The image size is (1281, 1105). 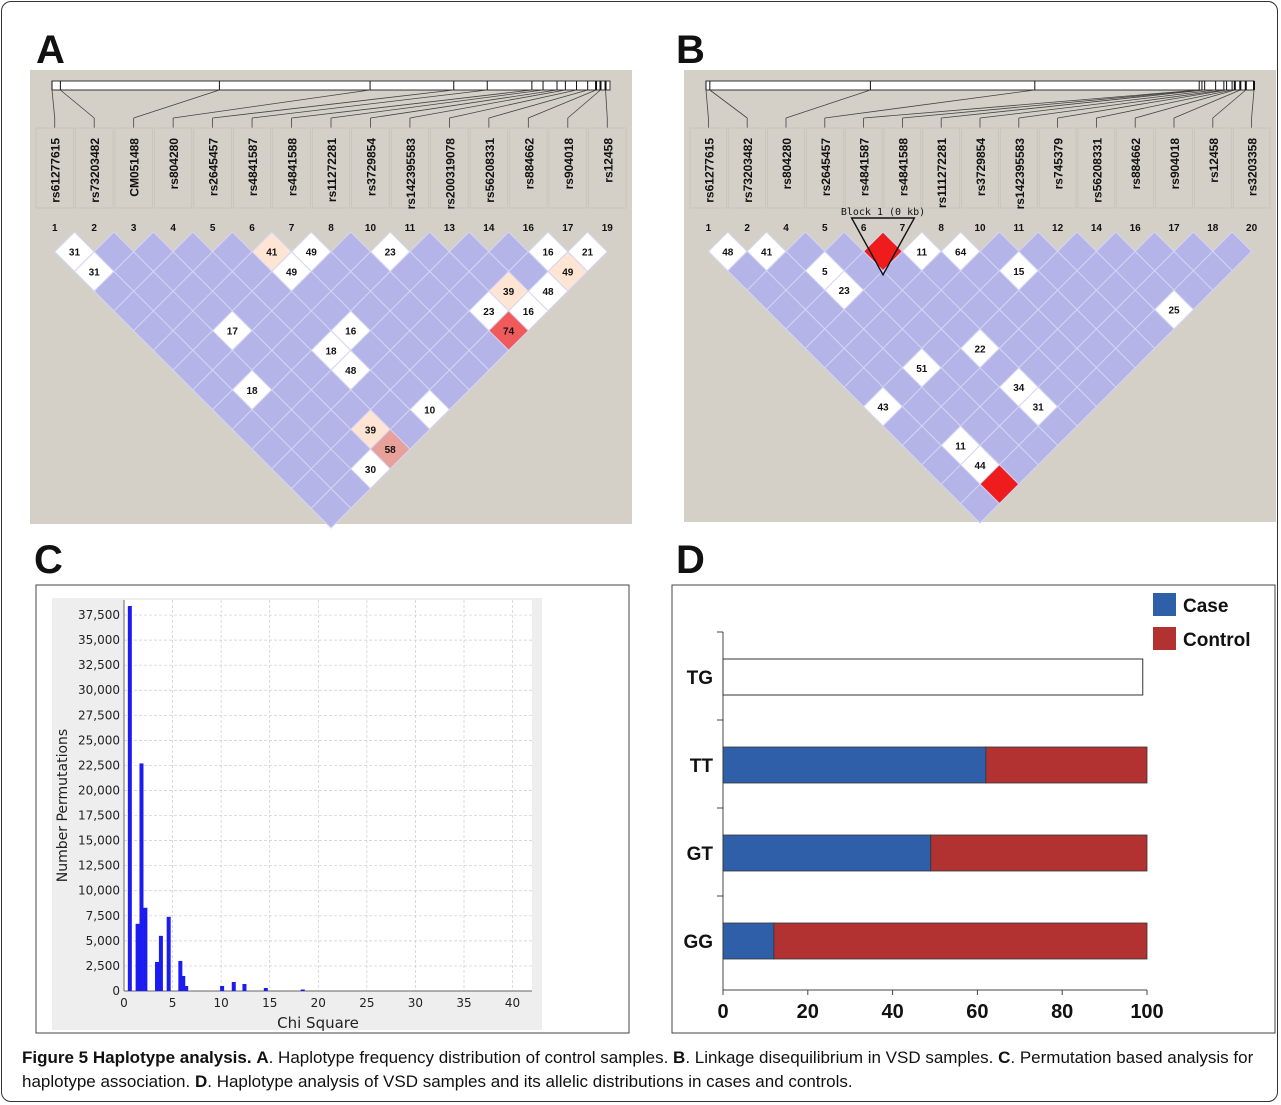 I want to click on panel-label-d: D, so click(x=690, y=560).